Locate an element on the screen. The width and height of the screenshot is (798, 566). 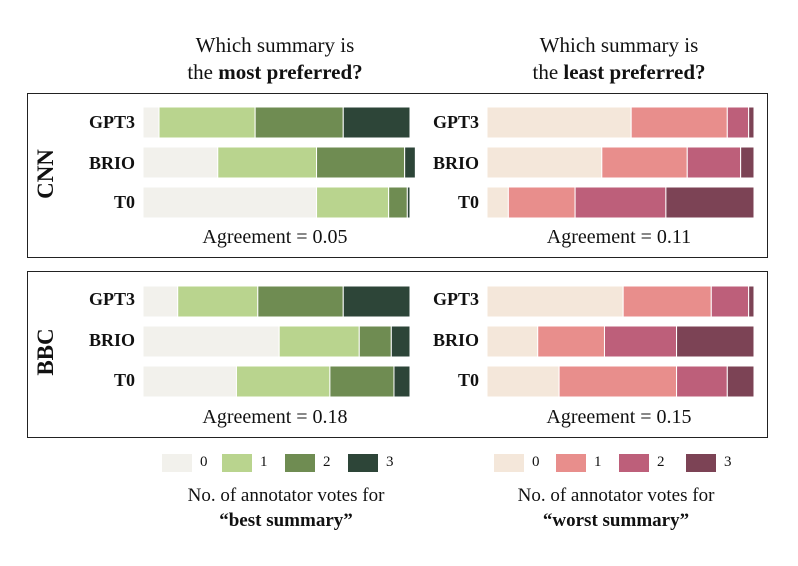
worst-legend-label-3: 3 is located at coordinates (728, 462).